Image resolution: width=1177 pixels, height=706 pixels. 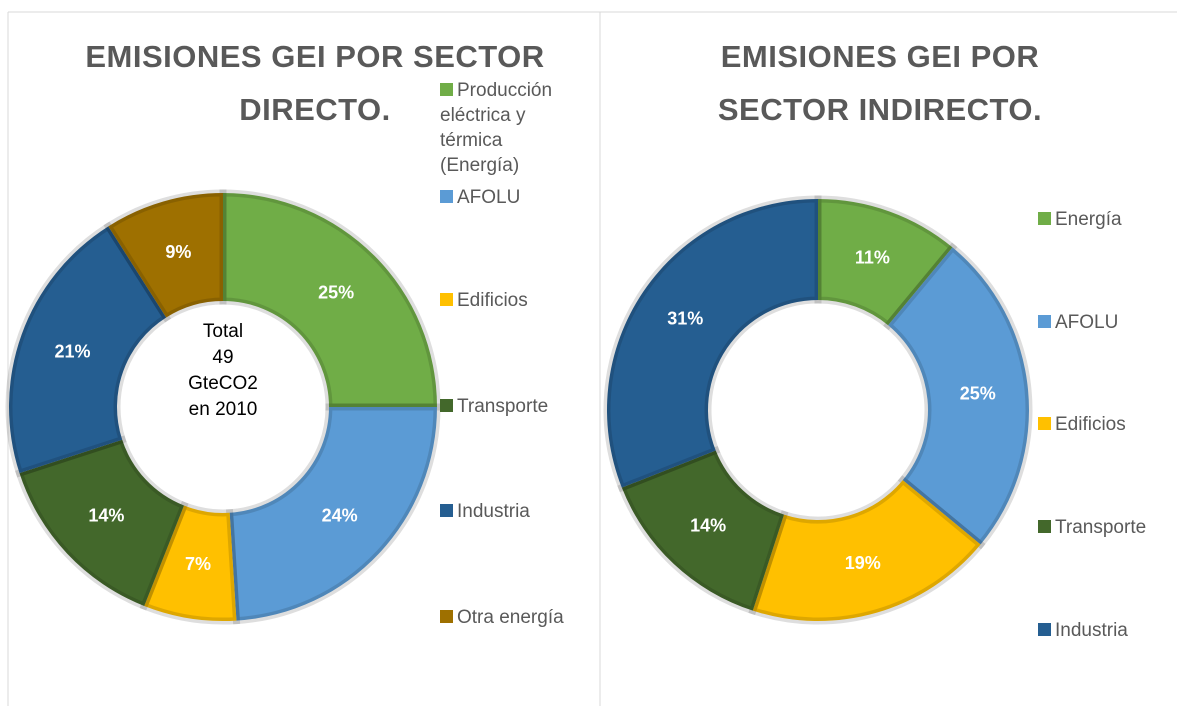 I want to click on legend-item: Otra energía, so click(x=510, y=617).